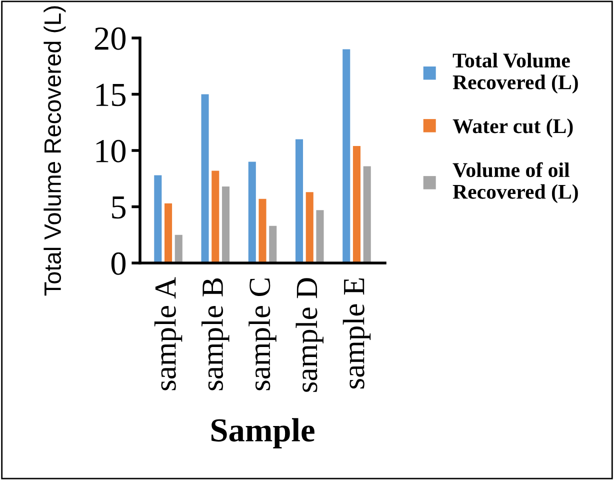 Image resolution: width=614 pixels, height=480 pixels. I want to click on legend-label: Total Volume Recovered (L), so click(515, 73).